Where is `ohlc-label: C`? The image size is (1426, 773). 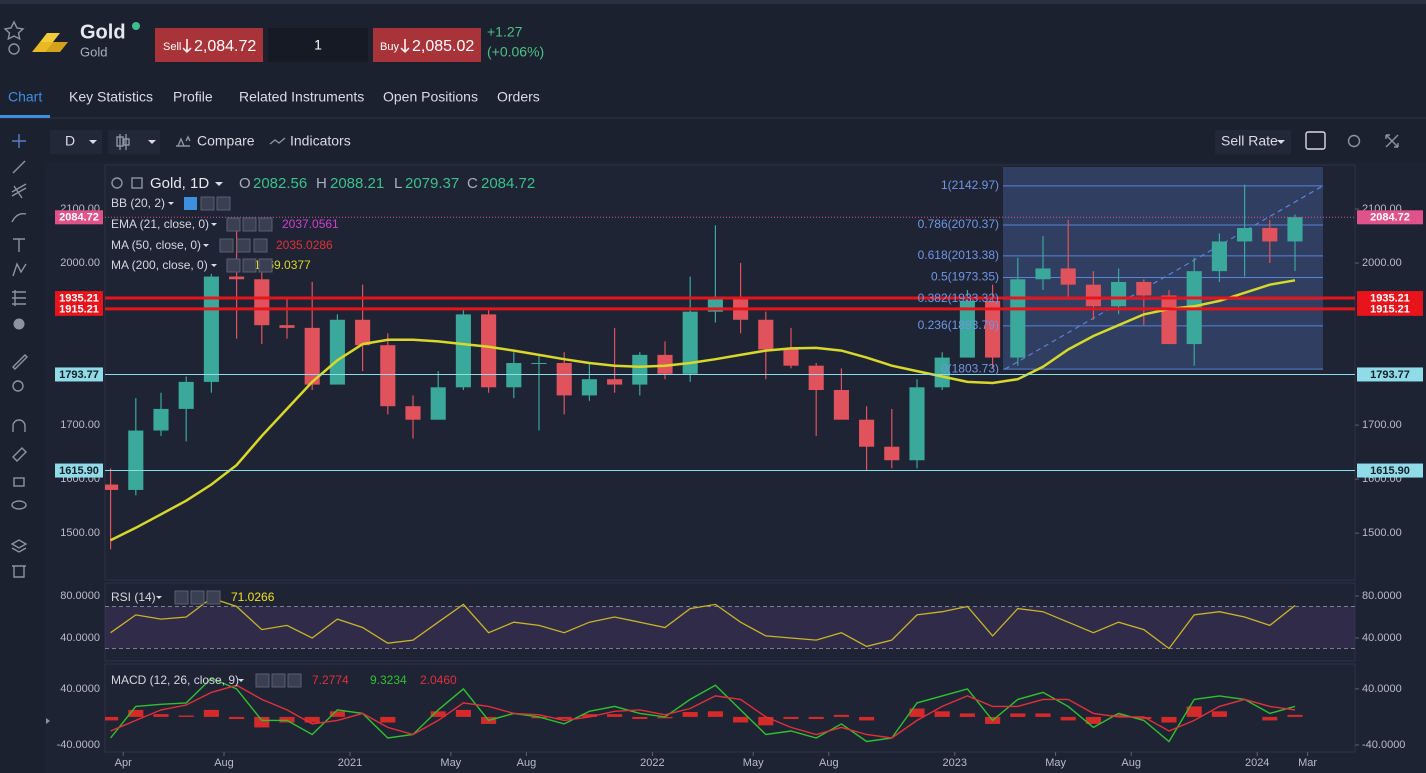
ohlc-label: C is located at coordinates (472, 183).